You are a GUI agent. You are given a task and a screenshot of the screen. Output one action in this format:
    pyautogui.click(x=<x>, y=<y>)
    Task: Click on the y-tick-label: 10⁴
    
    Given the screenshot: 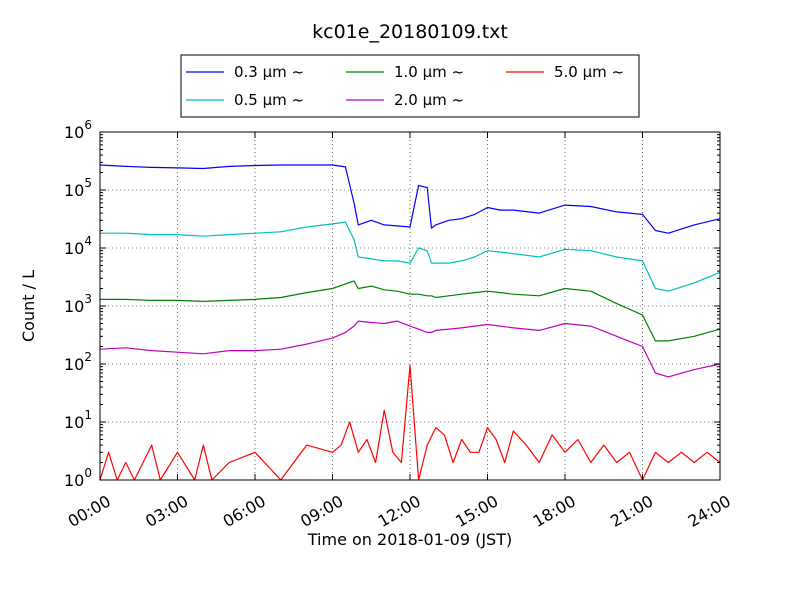 What is the action you would take?
    pyautogui.click(x=78, y=246)
    